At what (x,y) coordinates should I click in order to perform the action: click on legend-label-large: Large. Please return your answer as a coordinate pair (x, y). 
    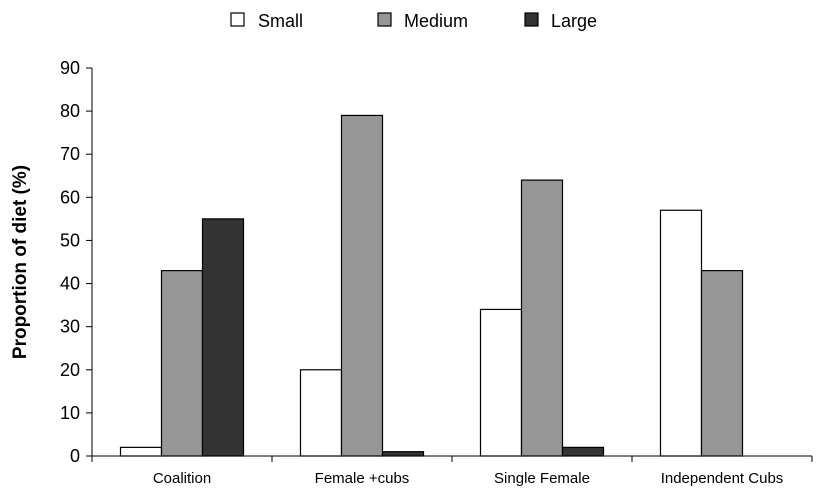
    Looking at the image, I should click on (574, 21).